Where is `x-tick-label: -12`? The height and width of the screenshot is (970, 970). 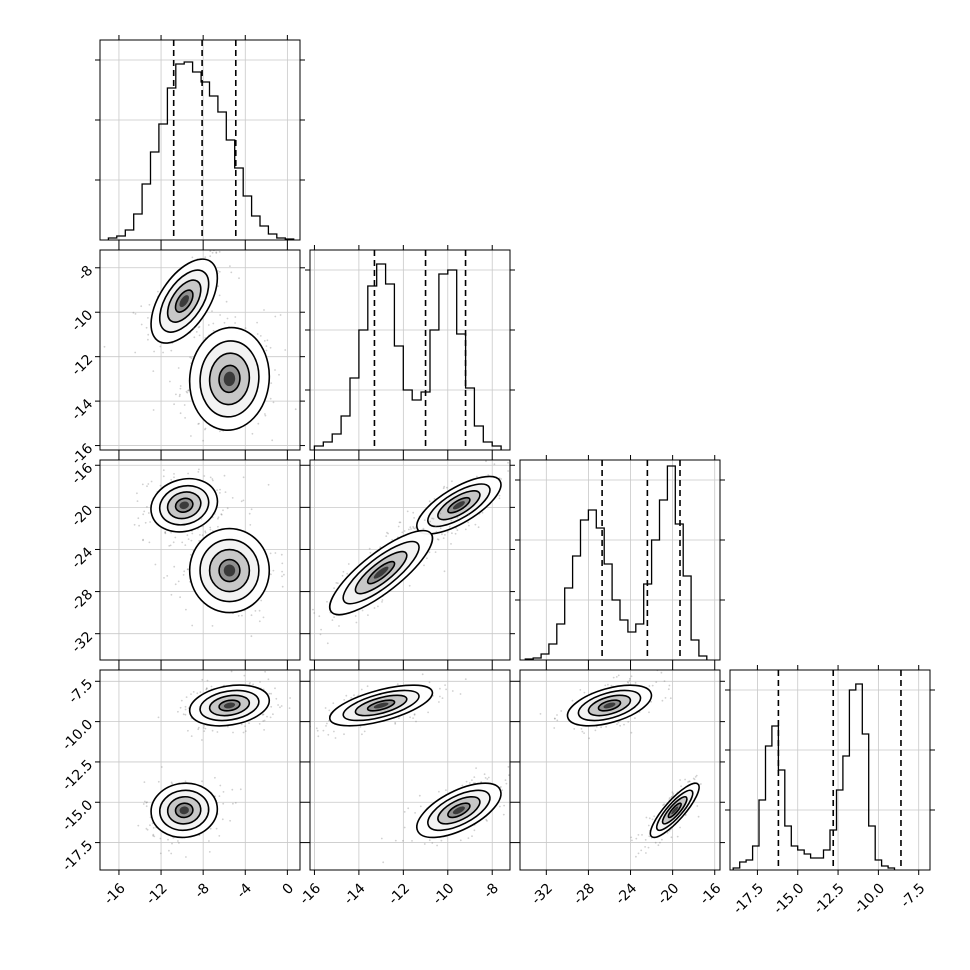
x-tick-label: -12 is located at coordinates (399, 893).